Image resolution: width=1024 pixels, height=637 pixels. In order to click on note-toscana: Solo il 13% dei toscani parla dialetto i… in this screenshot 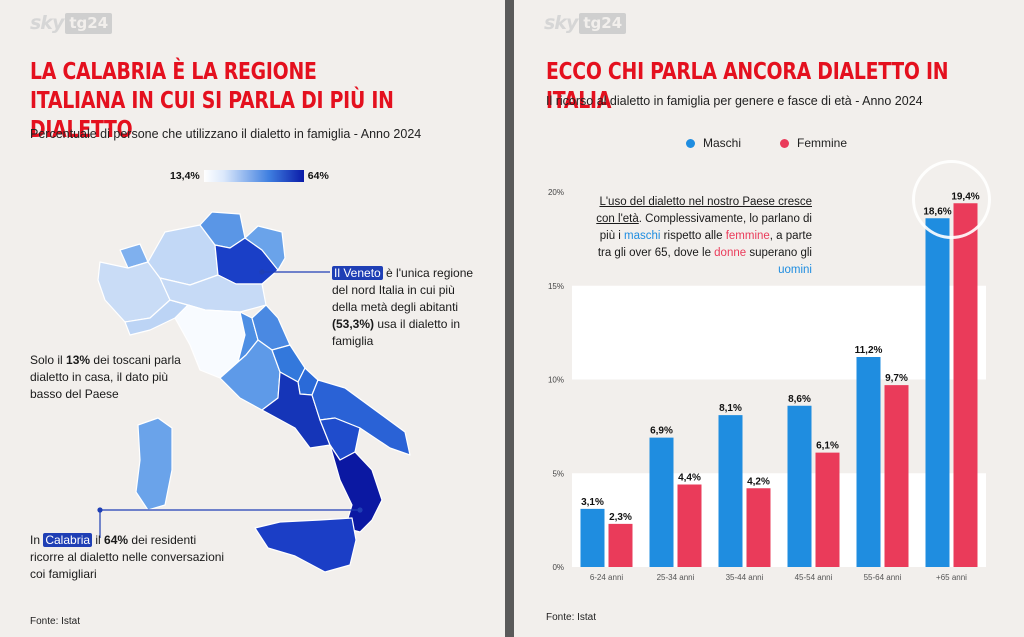, I will do `click(115, 377)`.